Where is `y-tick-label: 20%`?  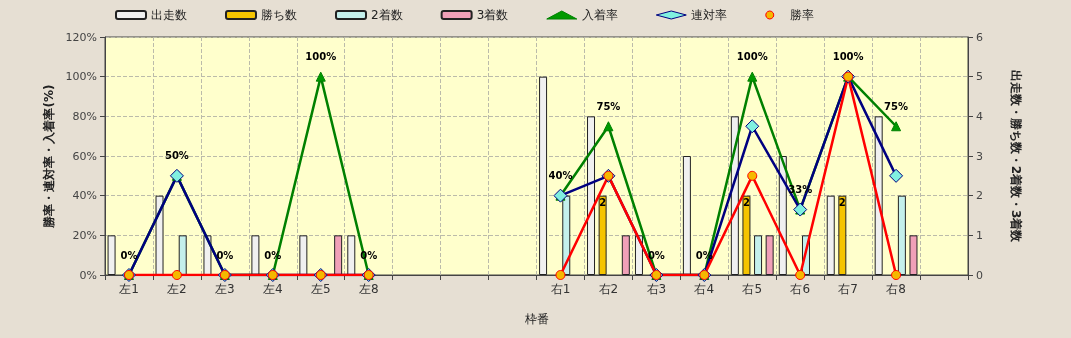
y-tick-label: 20% is located at coordinates (84, 235).